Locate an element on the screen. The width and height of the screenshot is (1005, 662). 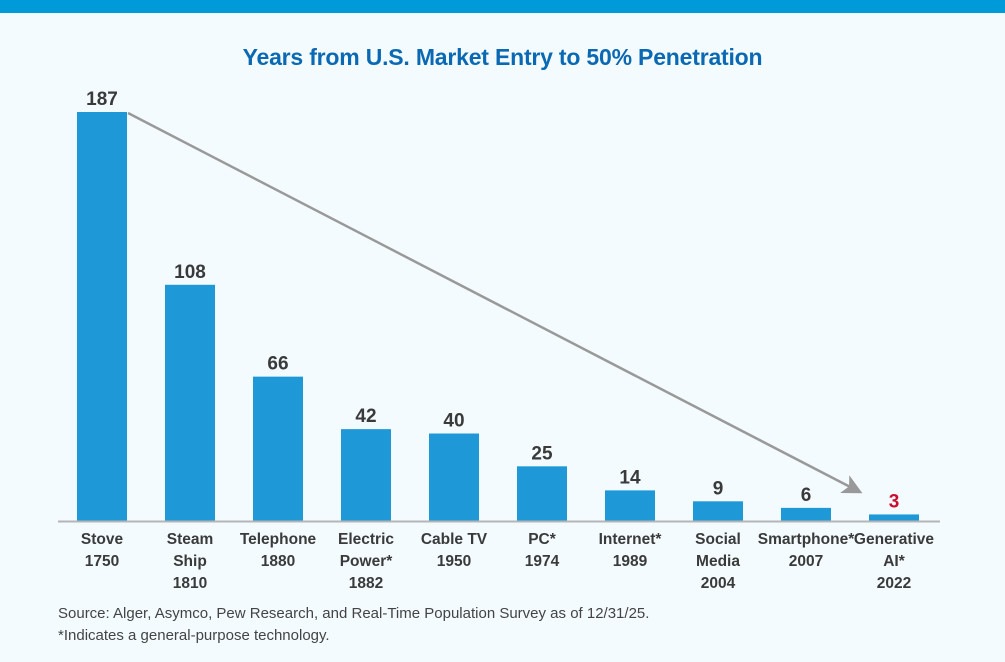
category-label: Steam is located at coordinates (190, 539).